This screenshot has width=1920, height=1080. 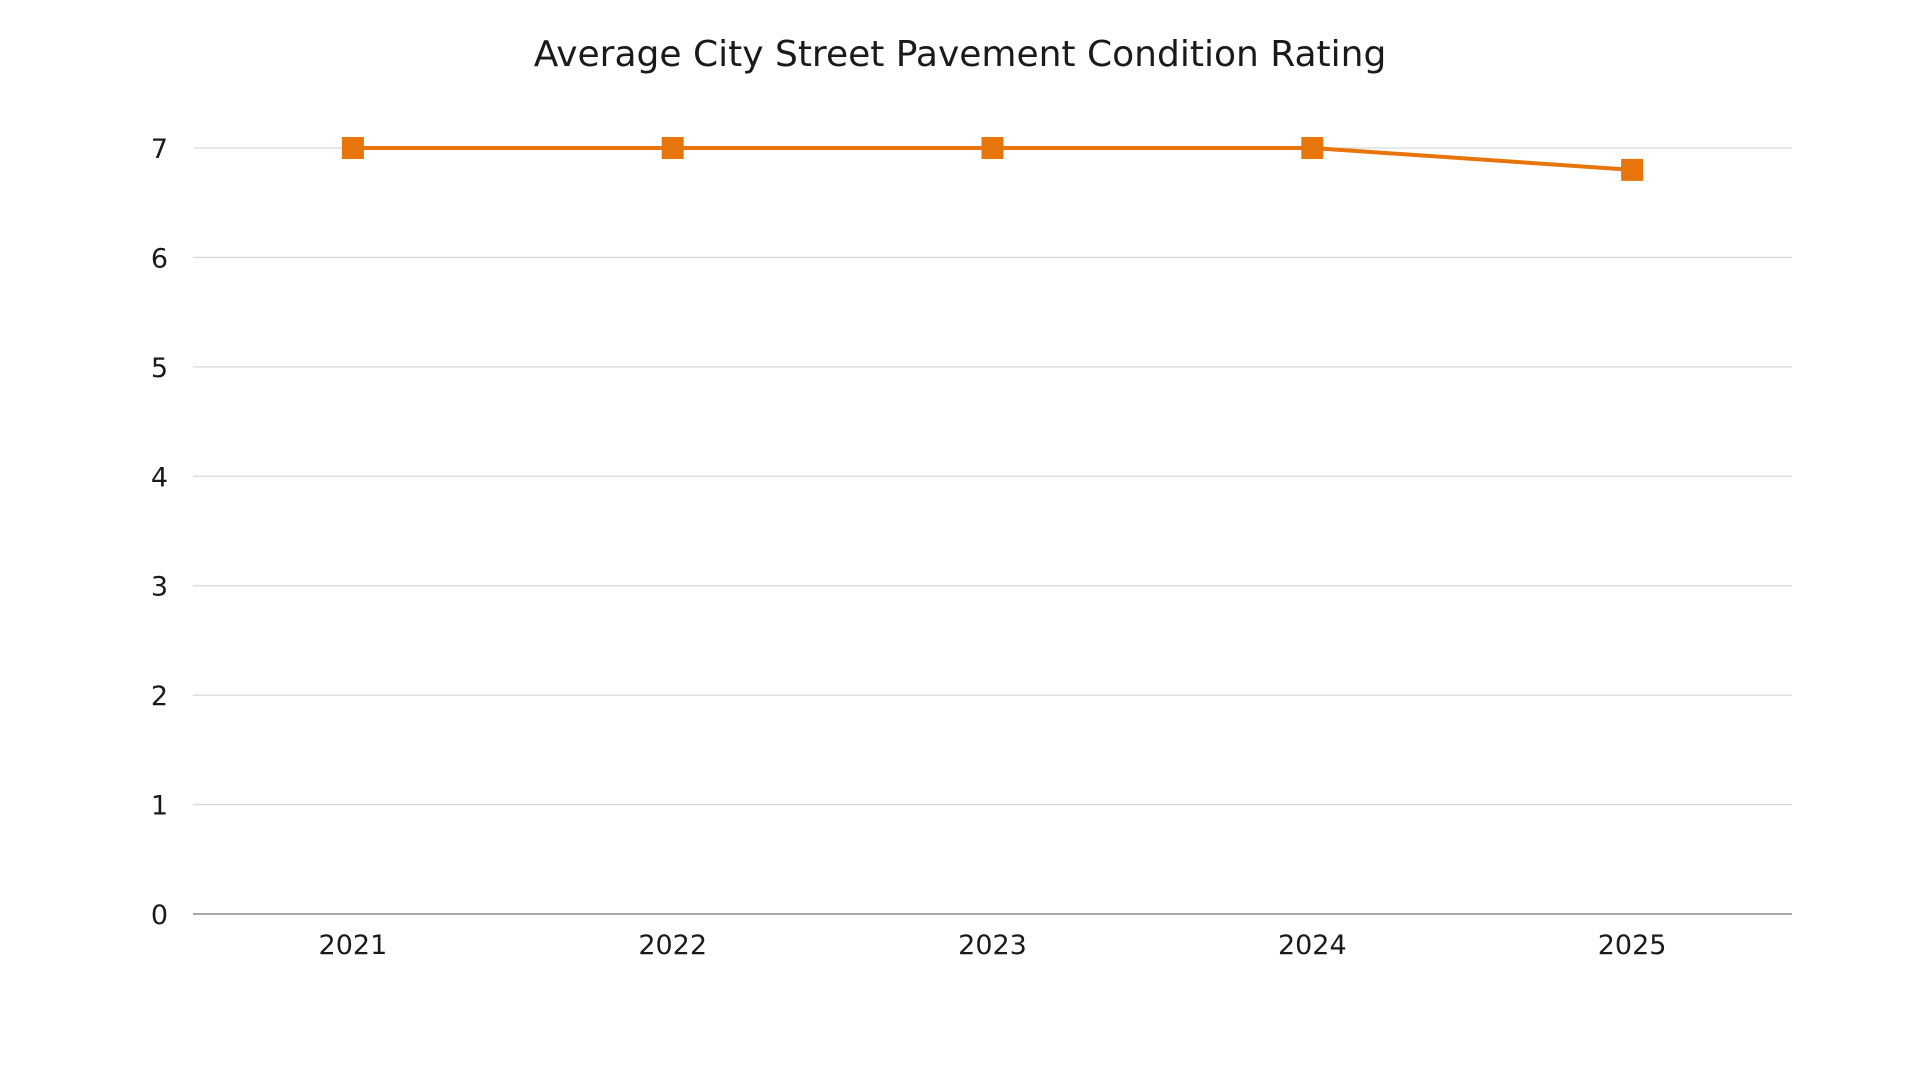 I want to click on y-tick-label: 4, so click(x=159, y=477).